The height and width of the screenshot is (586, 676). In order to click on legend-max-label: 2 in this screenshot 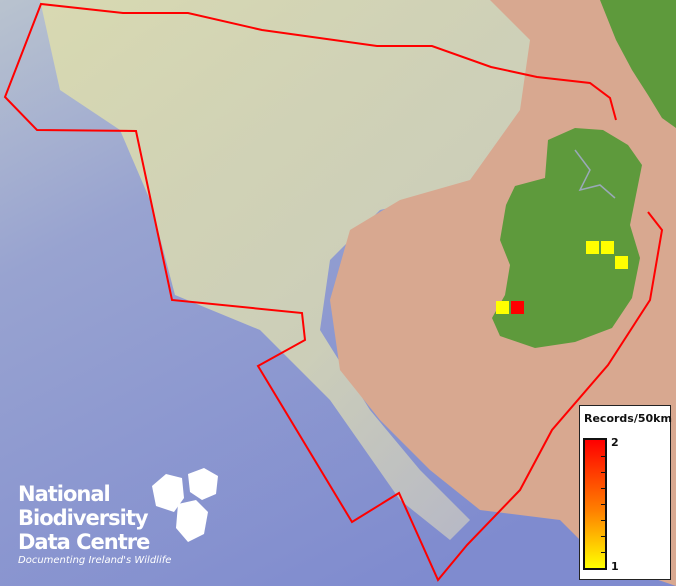, I will do `click(615, 442)`.